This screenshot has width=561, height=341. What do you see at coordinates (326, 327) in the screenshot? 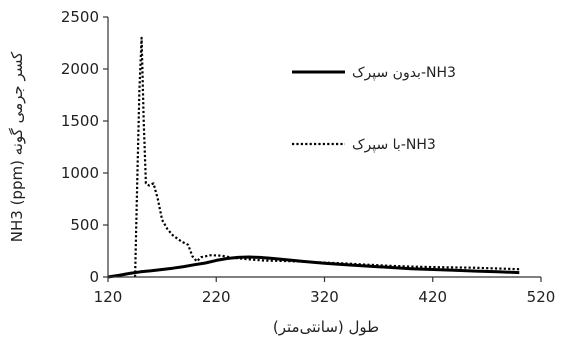
I see `x-axis-title: طول (سانتی‌متر)` at bounding box center [326, 327].